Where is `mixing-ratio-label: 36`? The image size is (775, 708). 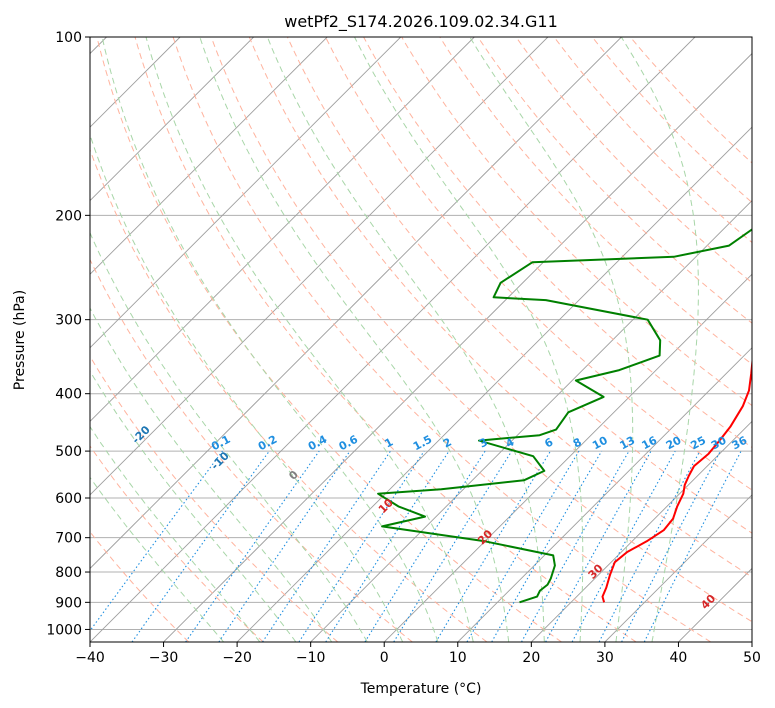 mixing-ratio-label: 36 is located at coordinates (740, 443).